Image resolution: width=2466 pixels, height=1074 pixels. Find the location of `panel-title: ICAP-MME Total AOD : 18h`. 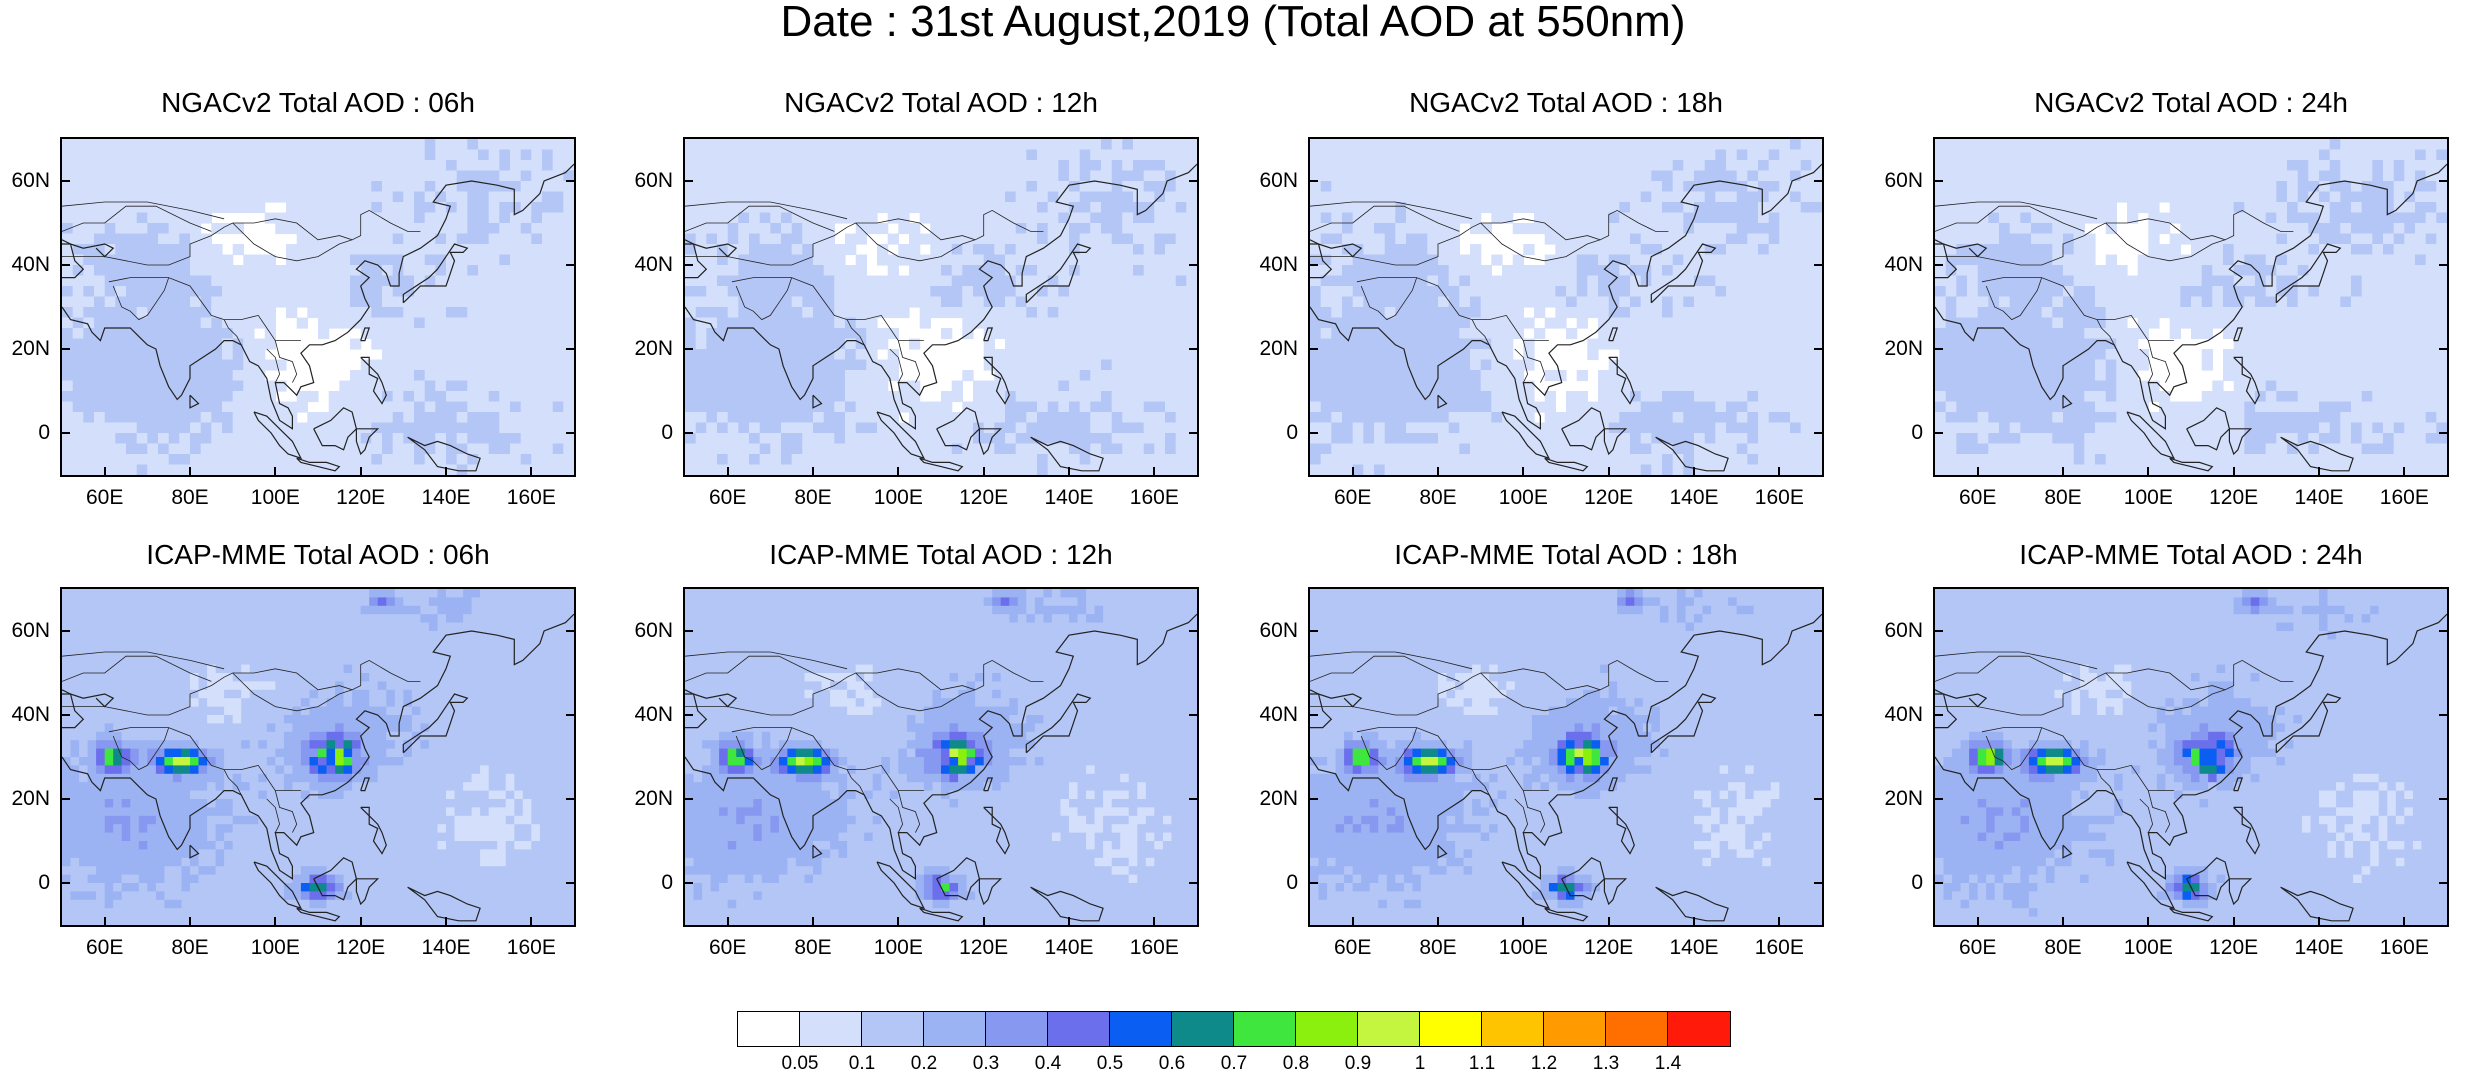

panel-title: ICAP-MME Total AOD : 18h is located at coordinates (1566, 555).